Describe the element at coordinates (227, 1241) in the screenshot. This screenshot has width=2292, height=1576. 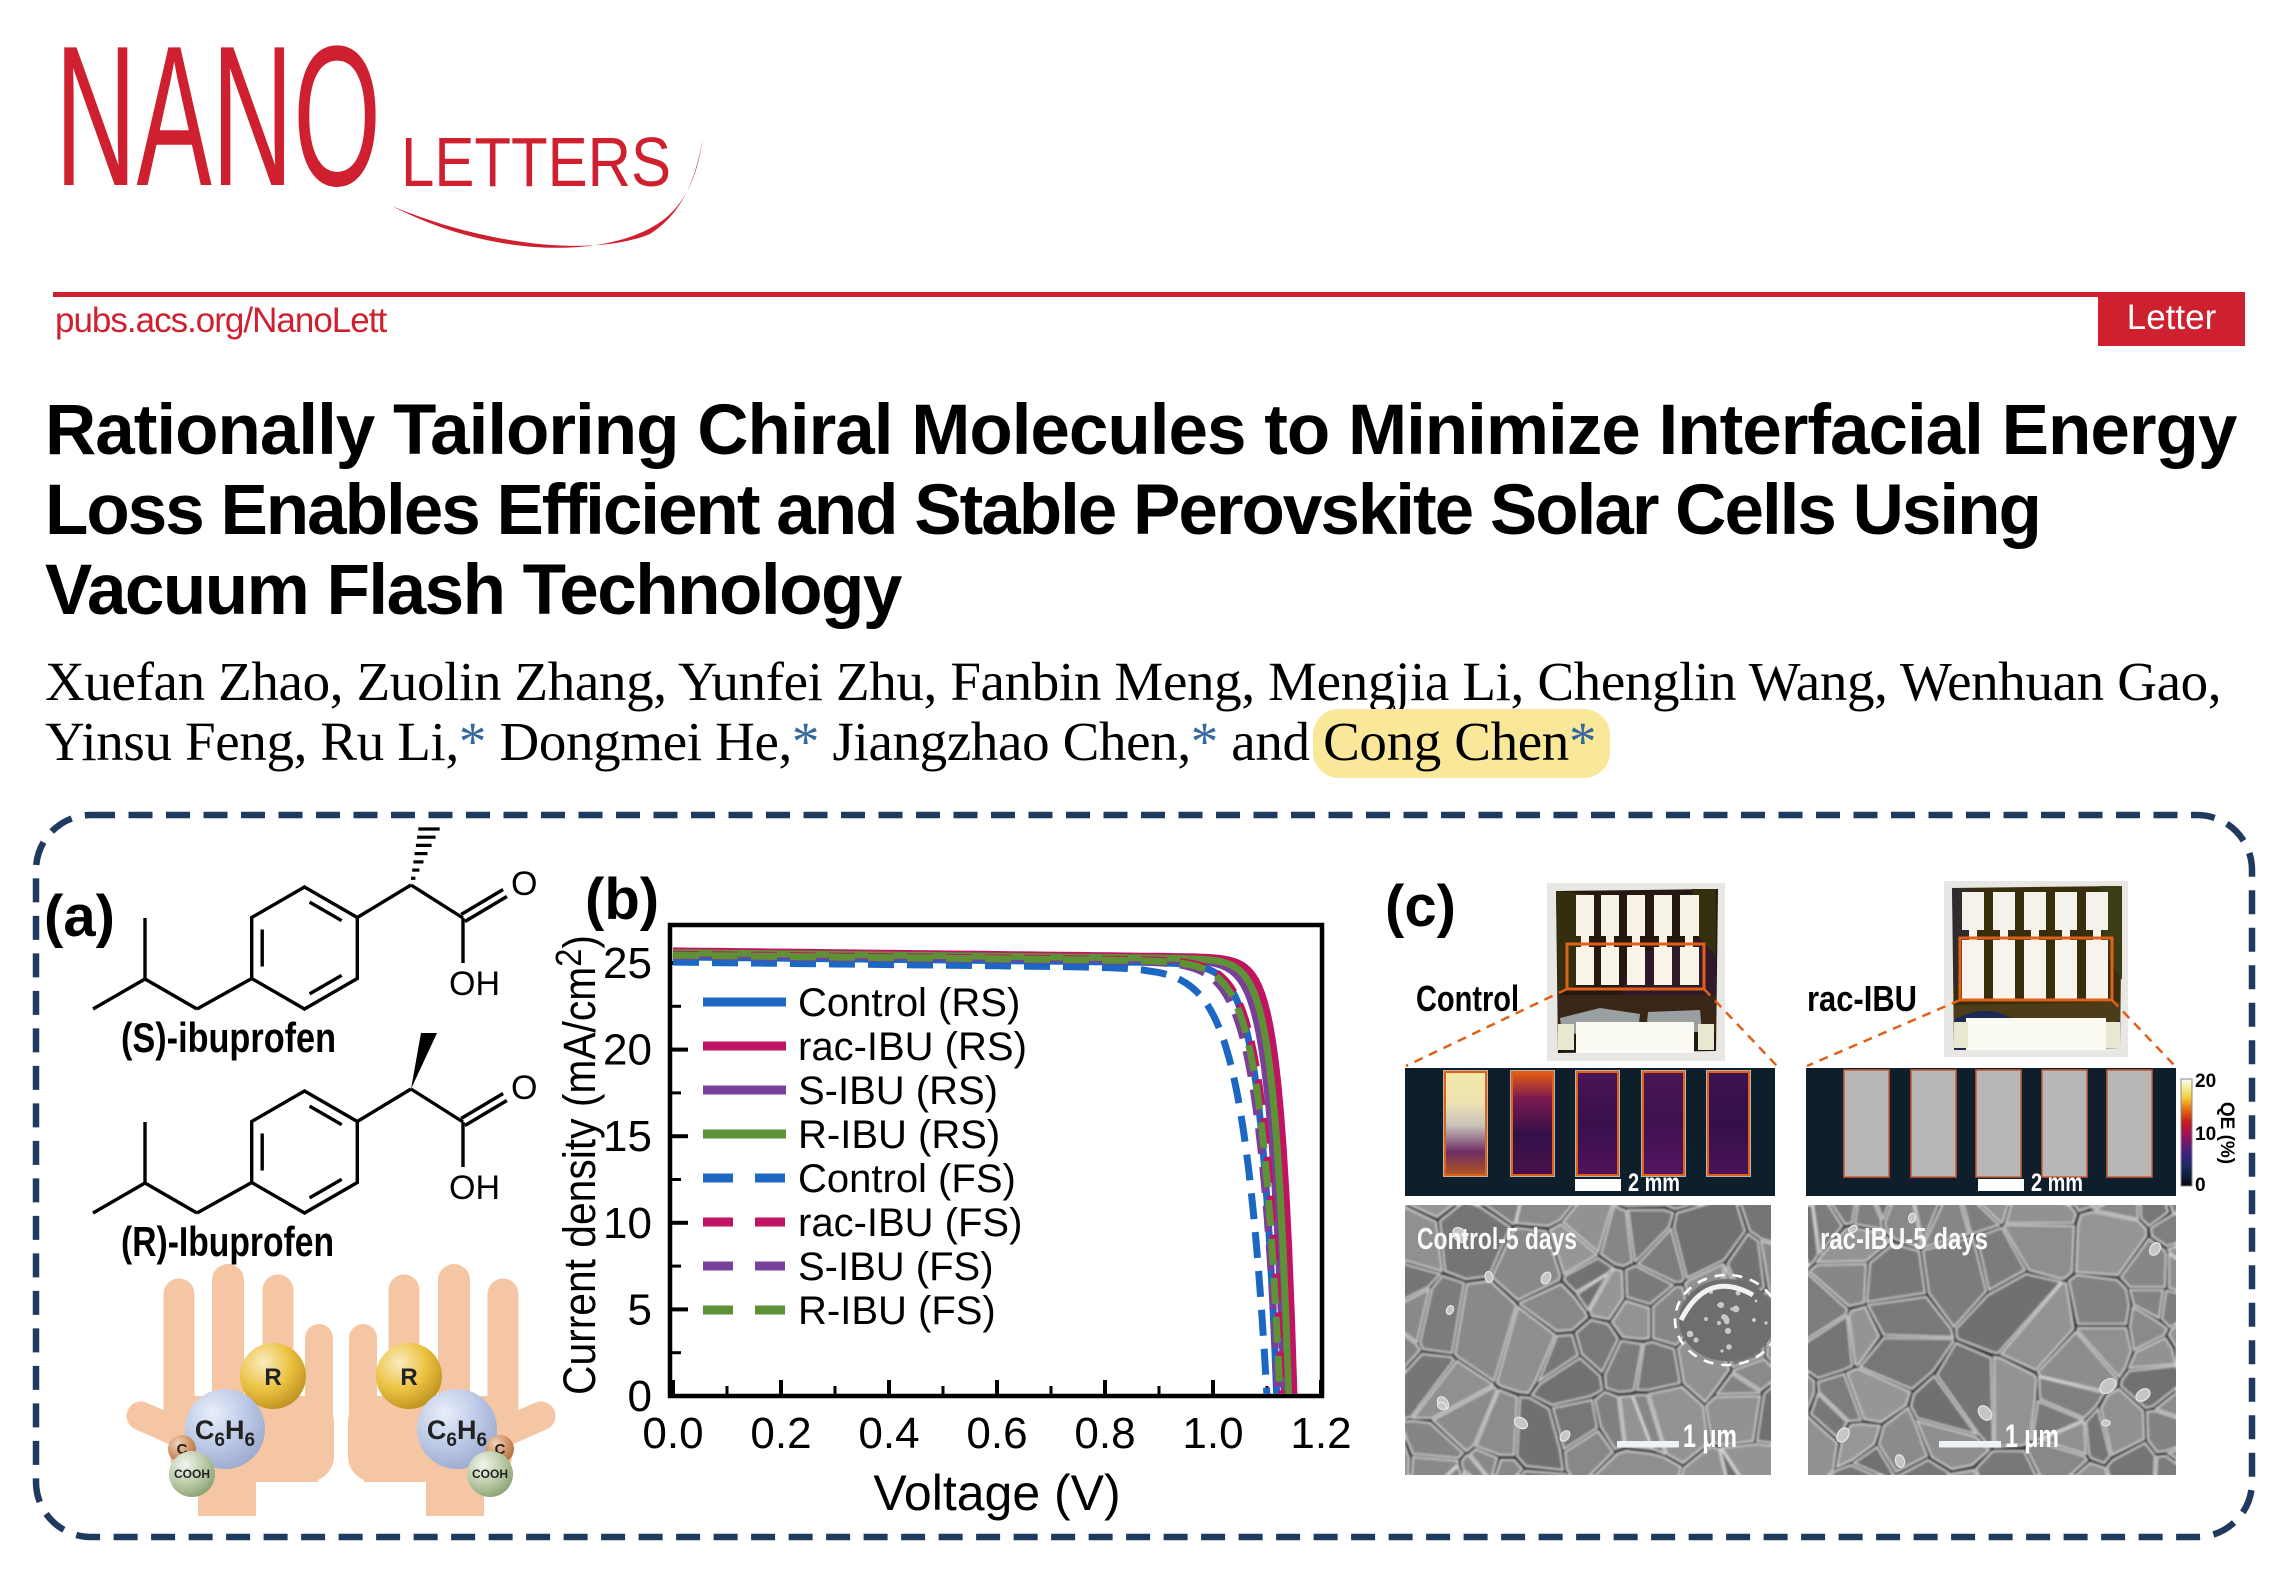
I see `svg-text: (R)-Ibuprofen` at that location.